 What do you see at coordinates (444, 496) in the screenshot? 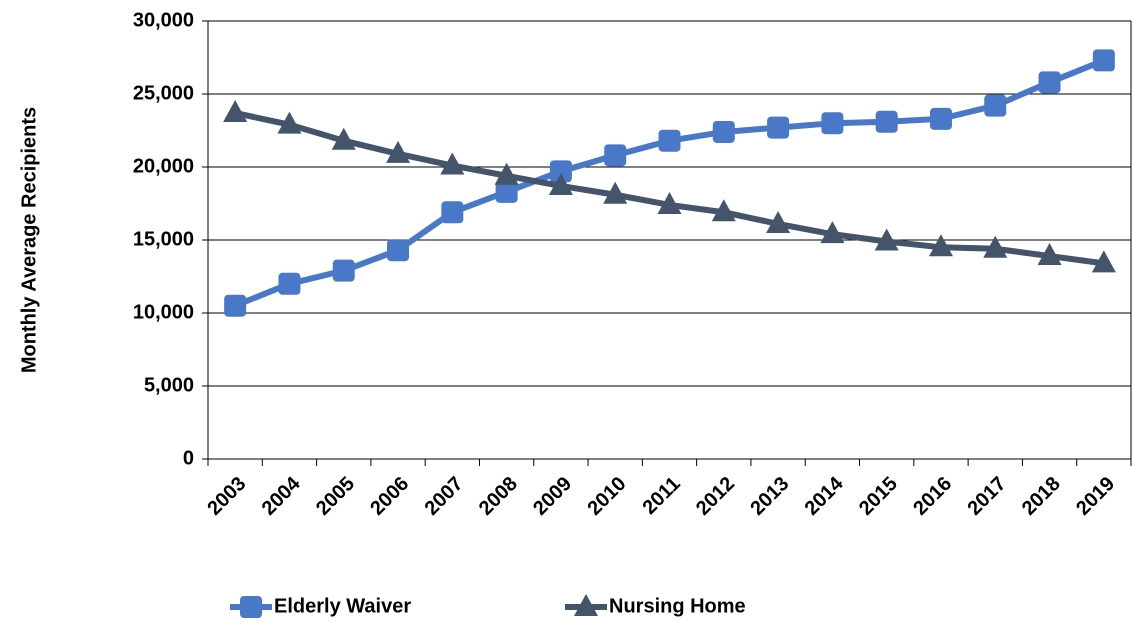
I see `x-tick-label: 2007` at bounding box center [444, 496].